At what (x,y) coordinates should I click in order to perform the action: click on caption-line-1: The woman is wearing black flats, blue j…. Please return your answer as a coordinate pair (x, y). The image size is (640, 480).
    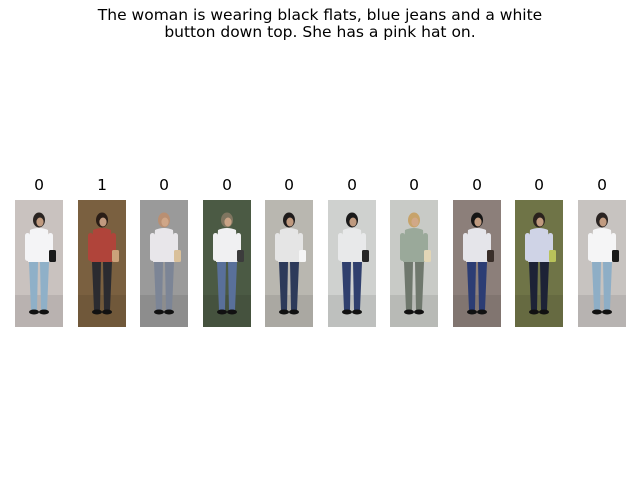
    Looking at the image, I should click on (320, 15).